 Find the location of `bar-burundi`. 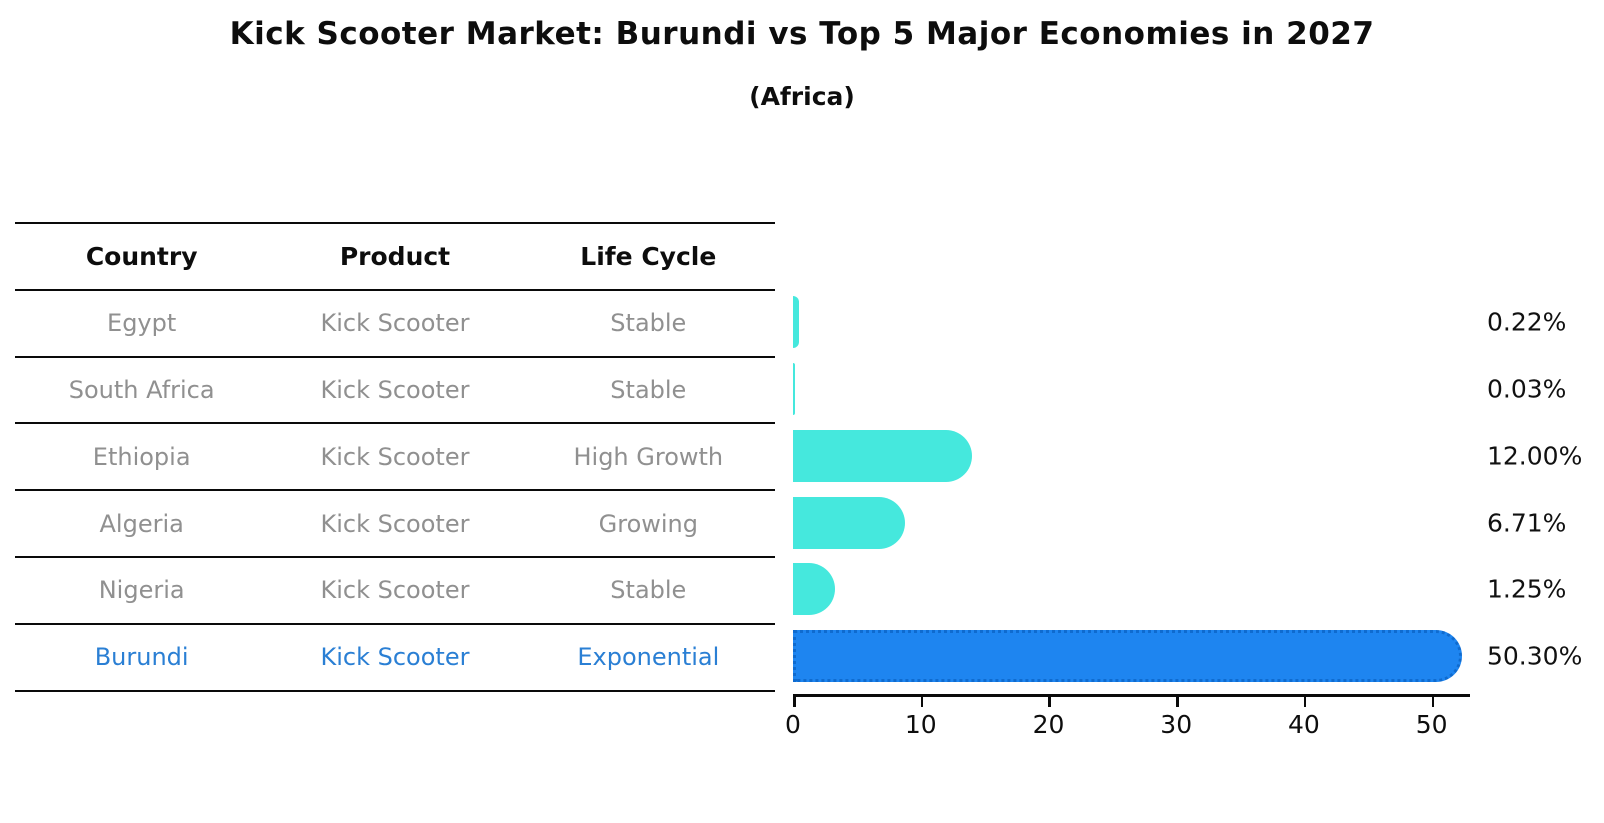

bar-burundi is located at coordinates (1127, 656).